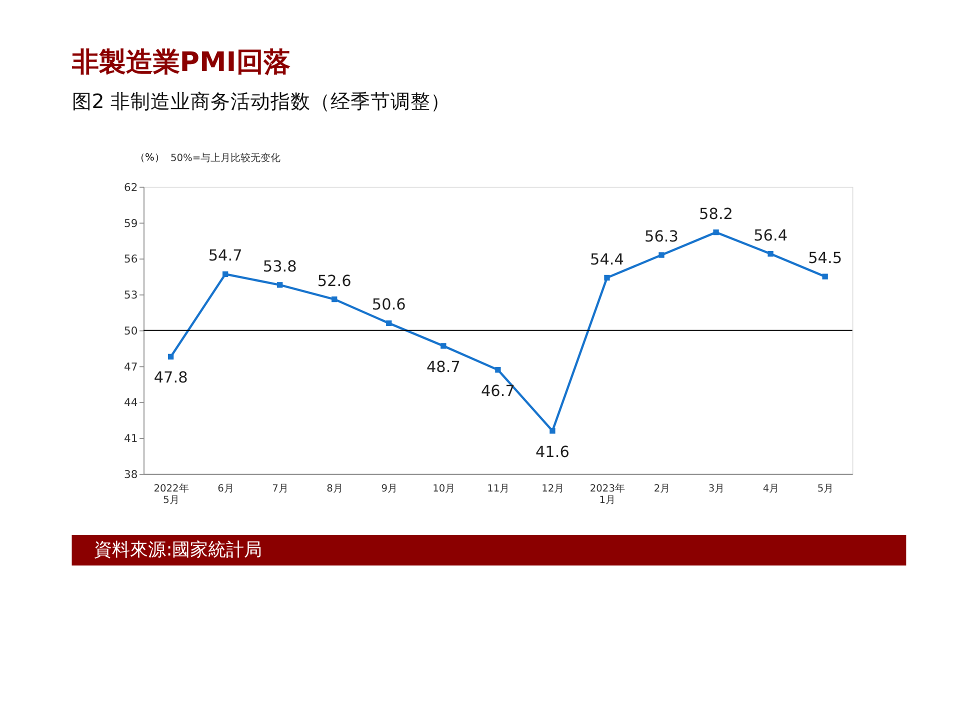 The image size is (960, 720). I want to click on x-tick-label: 11月, so click(498, 488).